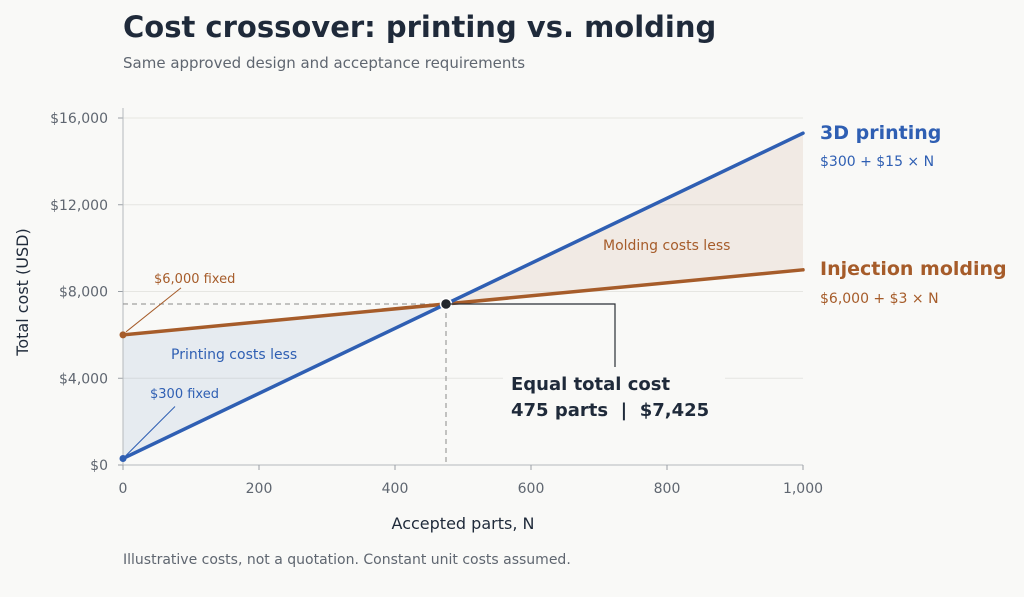 The height and width of the screenshot is (597, 1024). What do you see at coordinates (153, 310) in the screenshot?
I see `molding-fixed-leader` at bounding box center [153, 310].